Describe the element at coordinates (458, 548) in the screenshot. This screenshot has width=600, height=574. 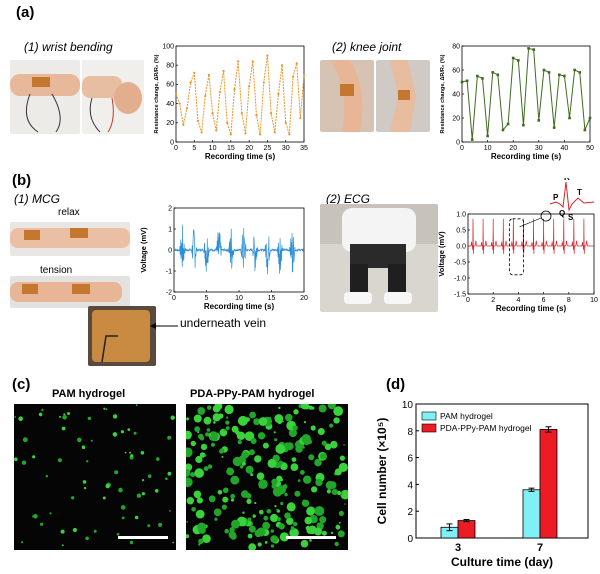
I see `x-tick-label: 3` at that location.